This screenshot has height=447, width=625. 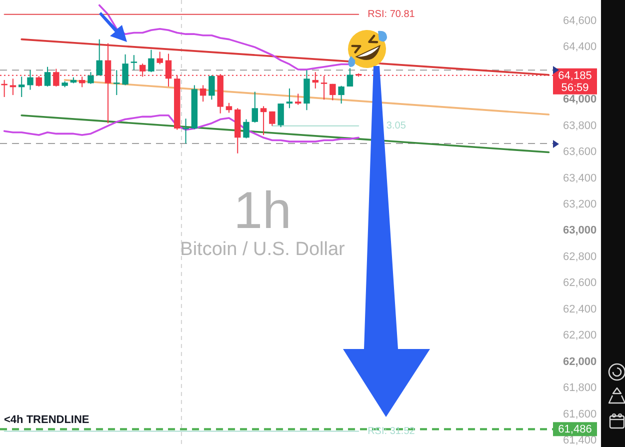 I want to click on y-tick-label: 61,600, so click(x=580, y=414).